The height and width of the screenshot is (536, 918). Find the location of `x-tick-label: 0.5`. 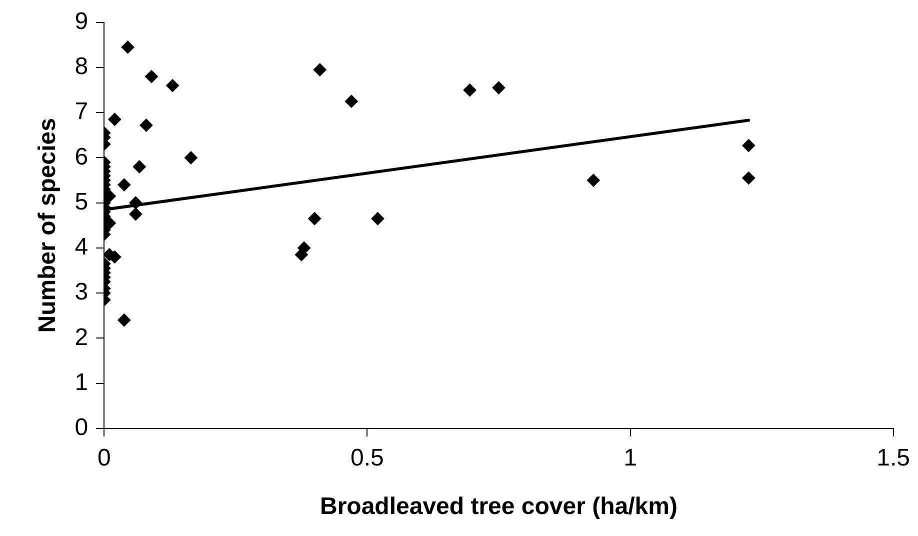

x-tick-label: 0.5 is located at coordinates (367, 458).